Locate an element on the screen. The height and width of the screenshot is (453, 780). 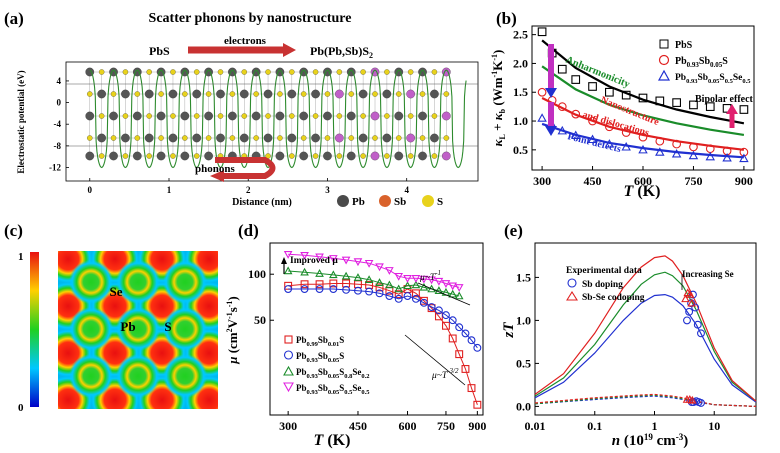
panel-a-xtick-label: 0 is located at coordinates (90, 190).